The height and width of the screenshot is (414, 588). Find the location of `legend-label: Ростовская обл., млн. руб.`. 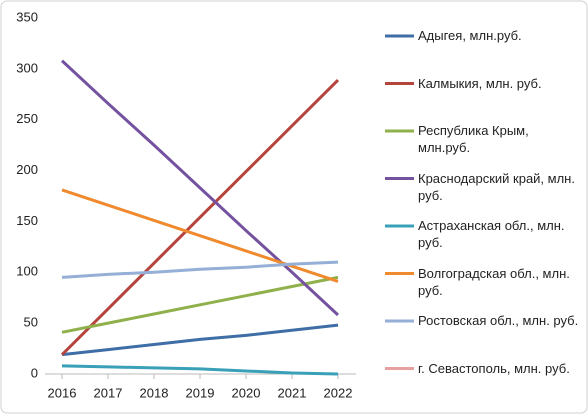

legend-label: Ростовская обл., млн. руб. is located at coordinates (498, 320).